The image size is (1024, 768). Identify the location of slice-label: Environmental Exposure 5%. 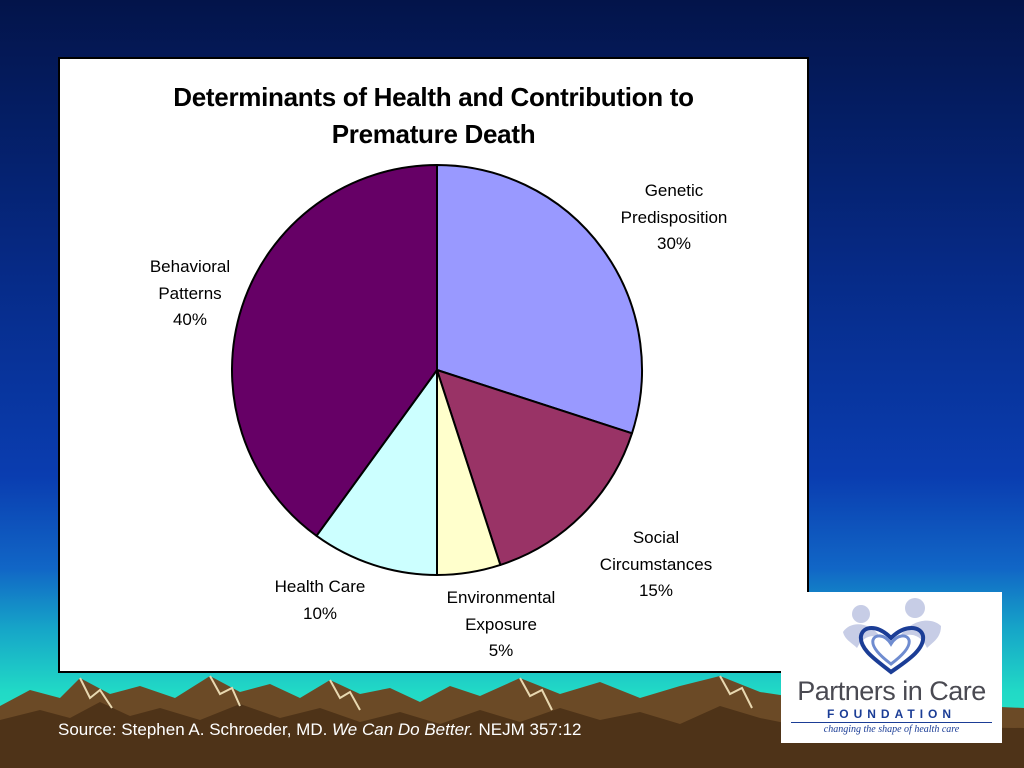
(501, 625).